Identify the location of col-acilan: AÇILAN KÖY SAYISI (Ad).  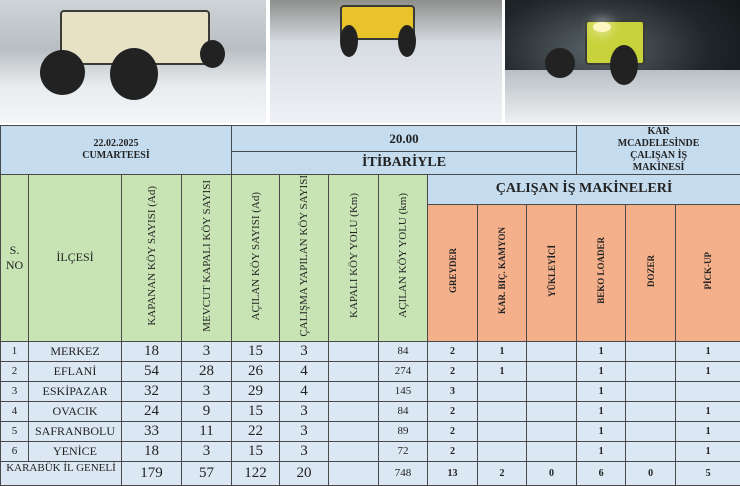
(256, 258).